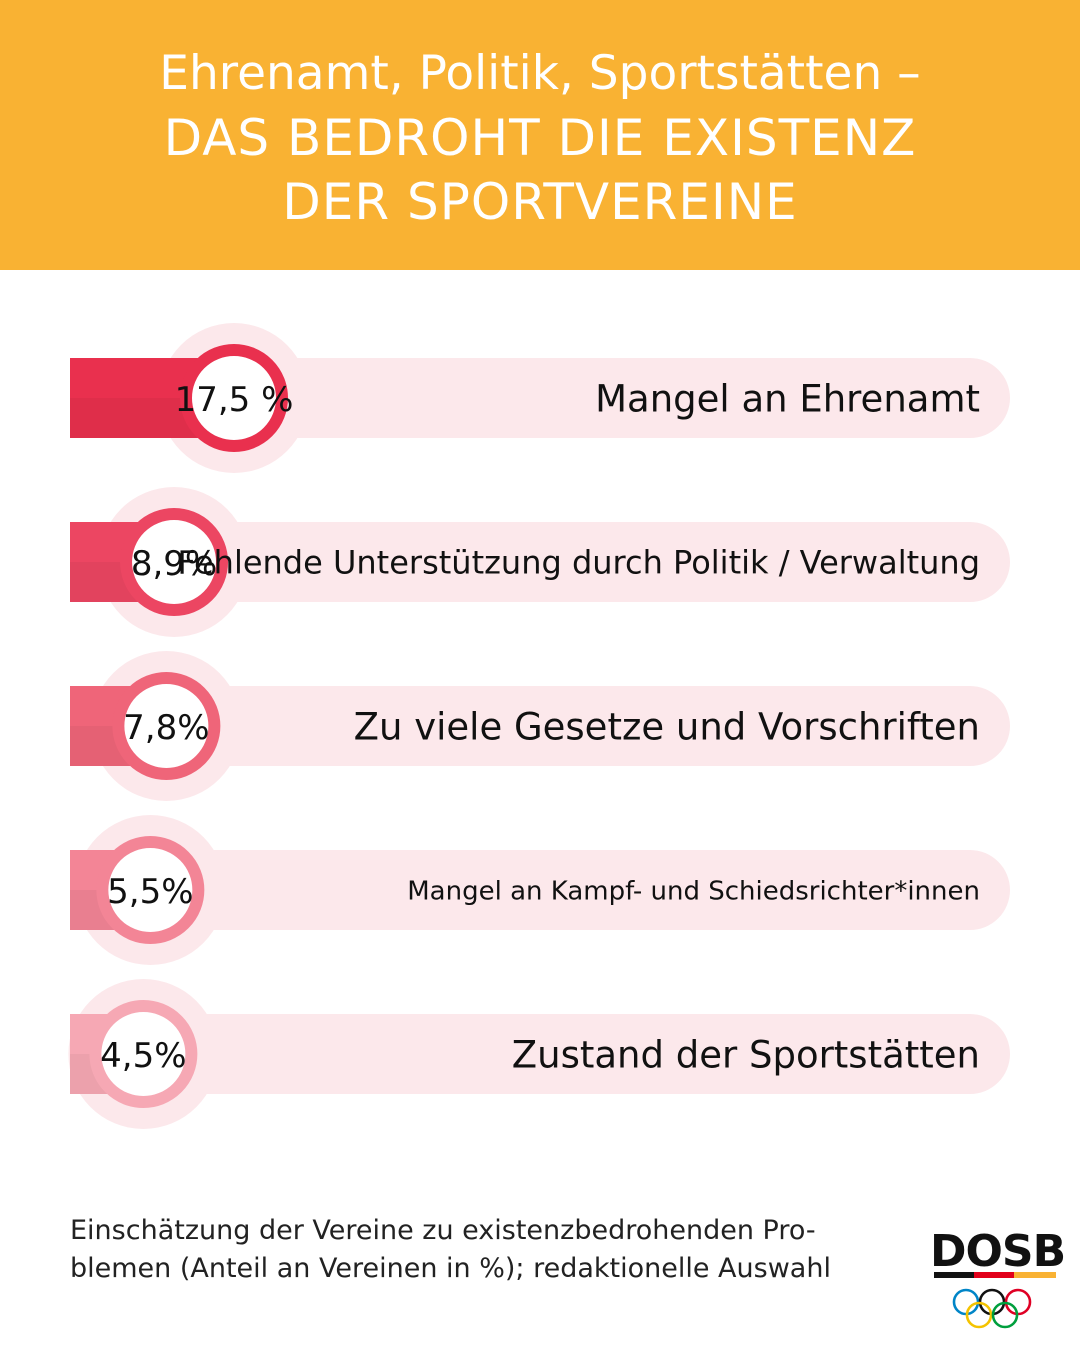  What do you see at coordinates (998, 1251) in the screenshot?
I see `logo-text: DOSB` at bounding box center [998, 1251].